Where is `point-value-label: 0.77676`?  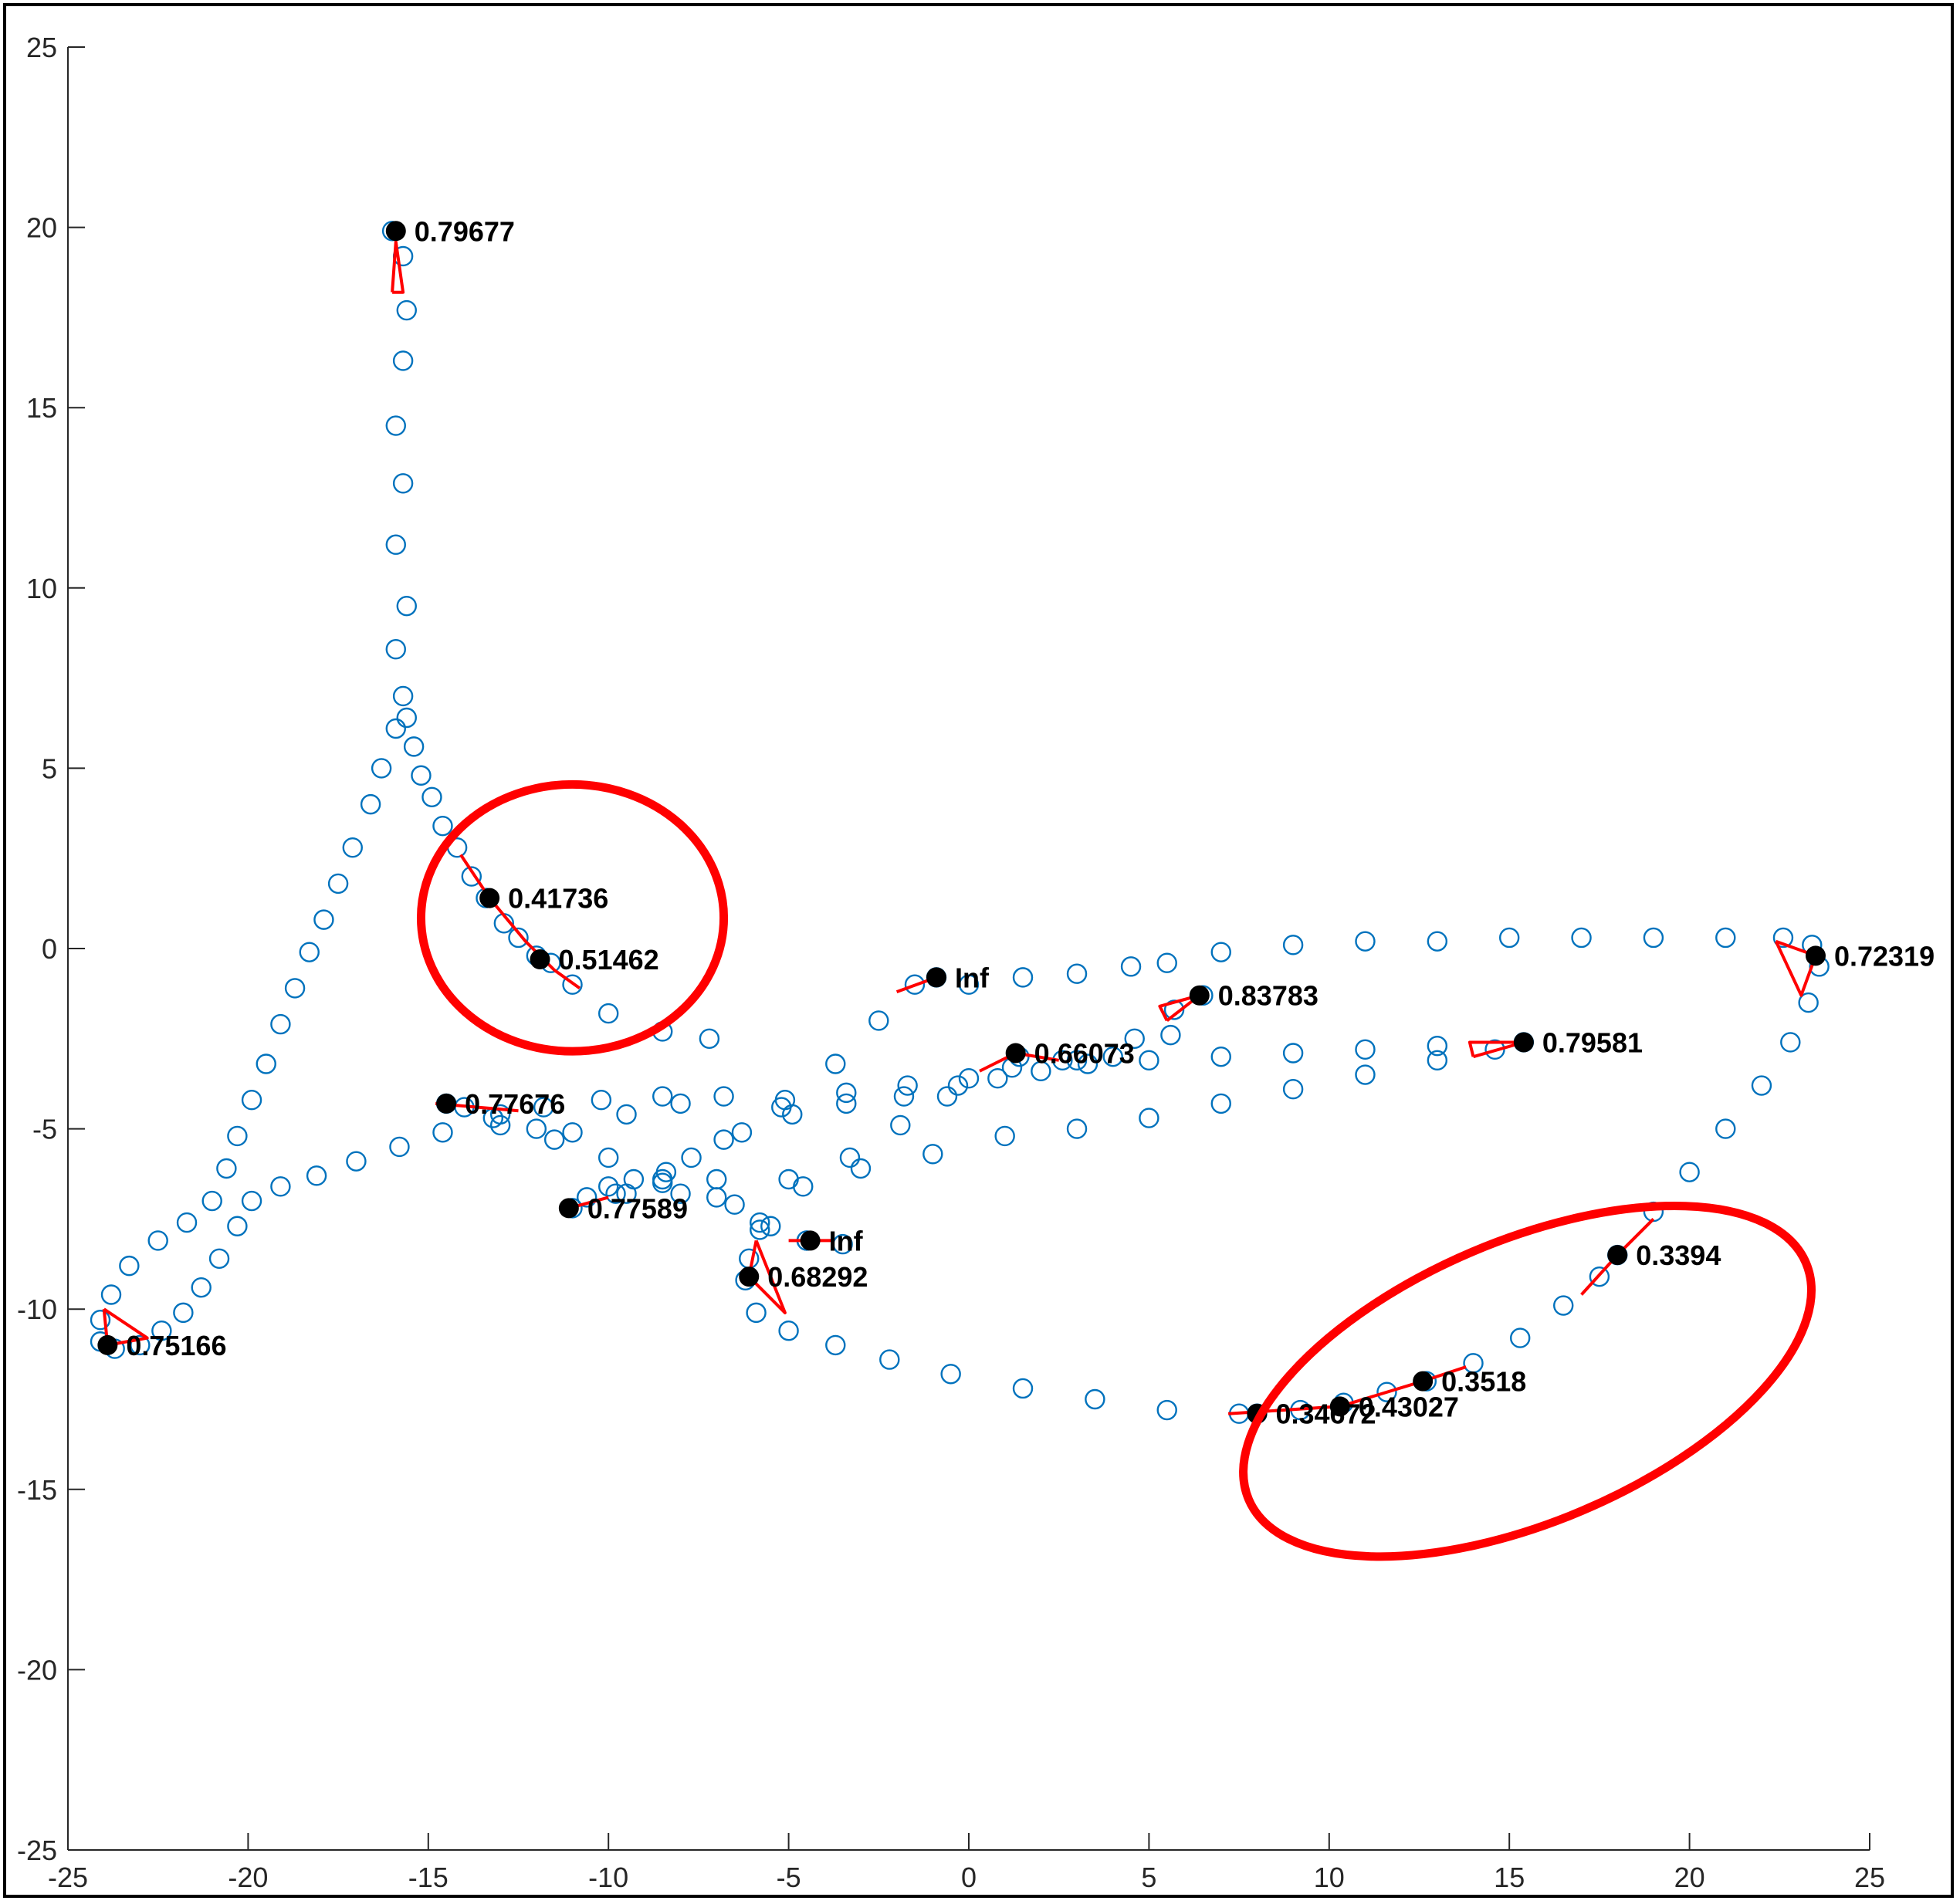
point-value-label: 0.77676 is located at coordinates (515, 1104).